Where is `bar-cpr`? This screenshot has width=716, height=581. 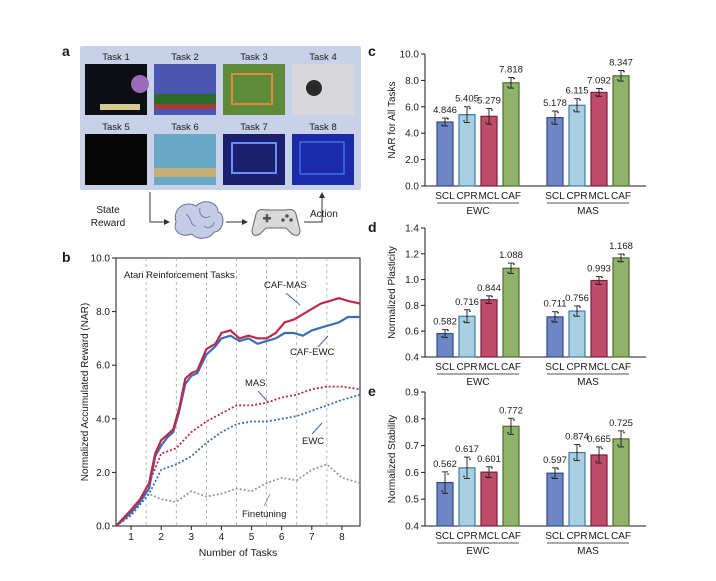 bar-cpr is located at coordinates (577, 489).